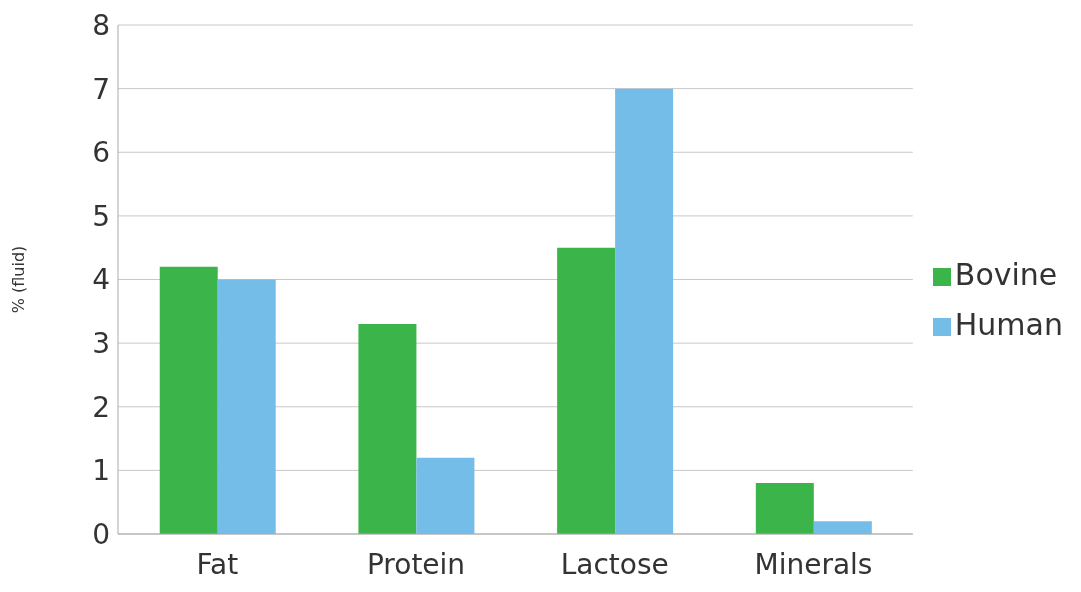 The height and width of the screenshot is (592, 1081). Describe the element at coordinates (101, 153) in the screenshot. I see `y-tick-label: 6` at that location.